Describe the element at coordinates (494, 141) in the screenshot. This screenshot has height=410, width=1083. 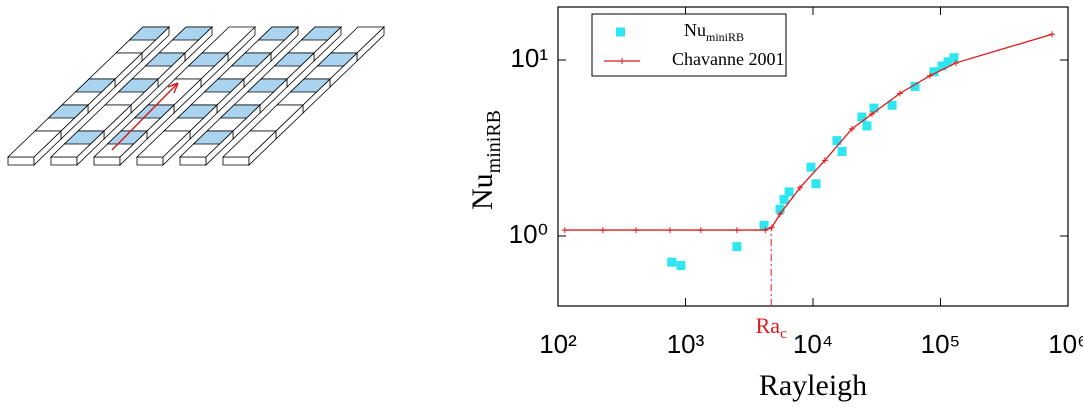
I see `y-axis-label-sub: miniRB` at that location.